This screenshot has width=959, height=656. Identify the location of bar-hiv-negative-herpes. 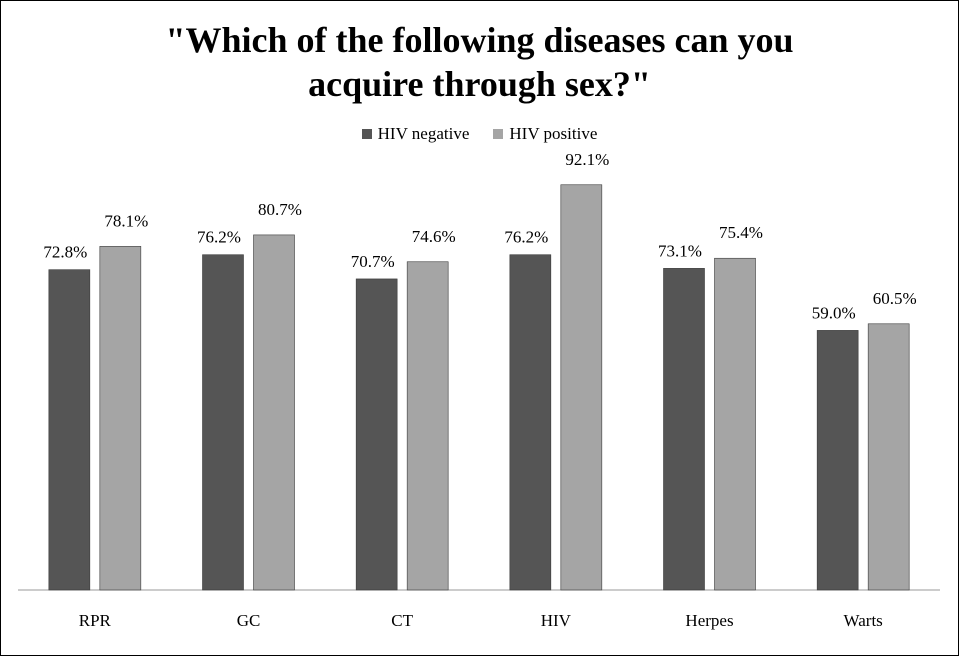
(684, 429).